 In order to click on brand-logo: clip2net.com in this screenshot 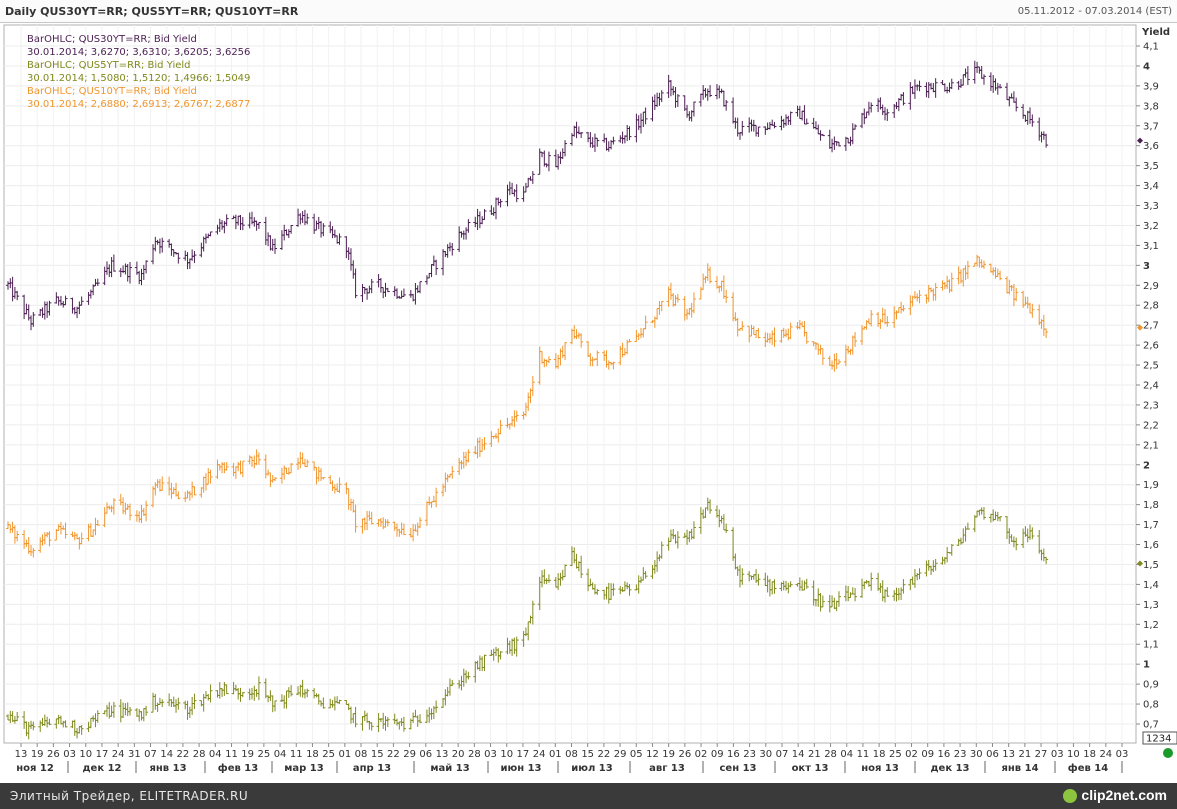, I will do `click(1115, 795)`.